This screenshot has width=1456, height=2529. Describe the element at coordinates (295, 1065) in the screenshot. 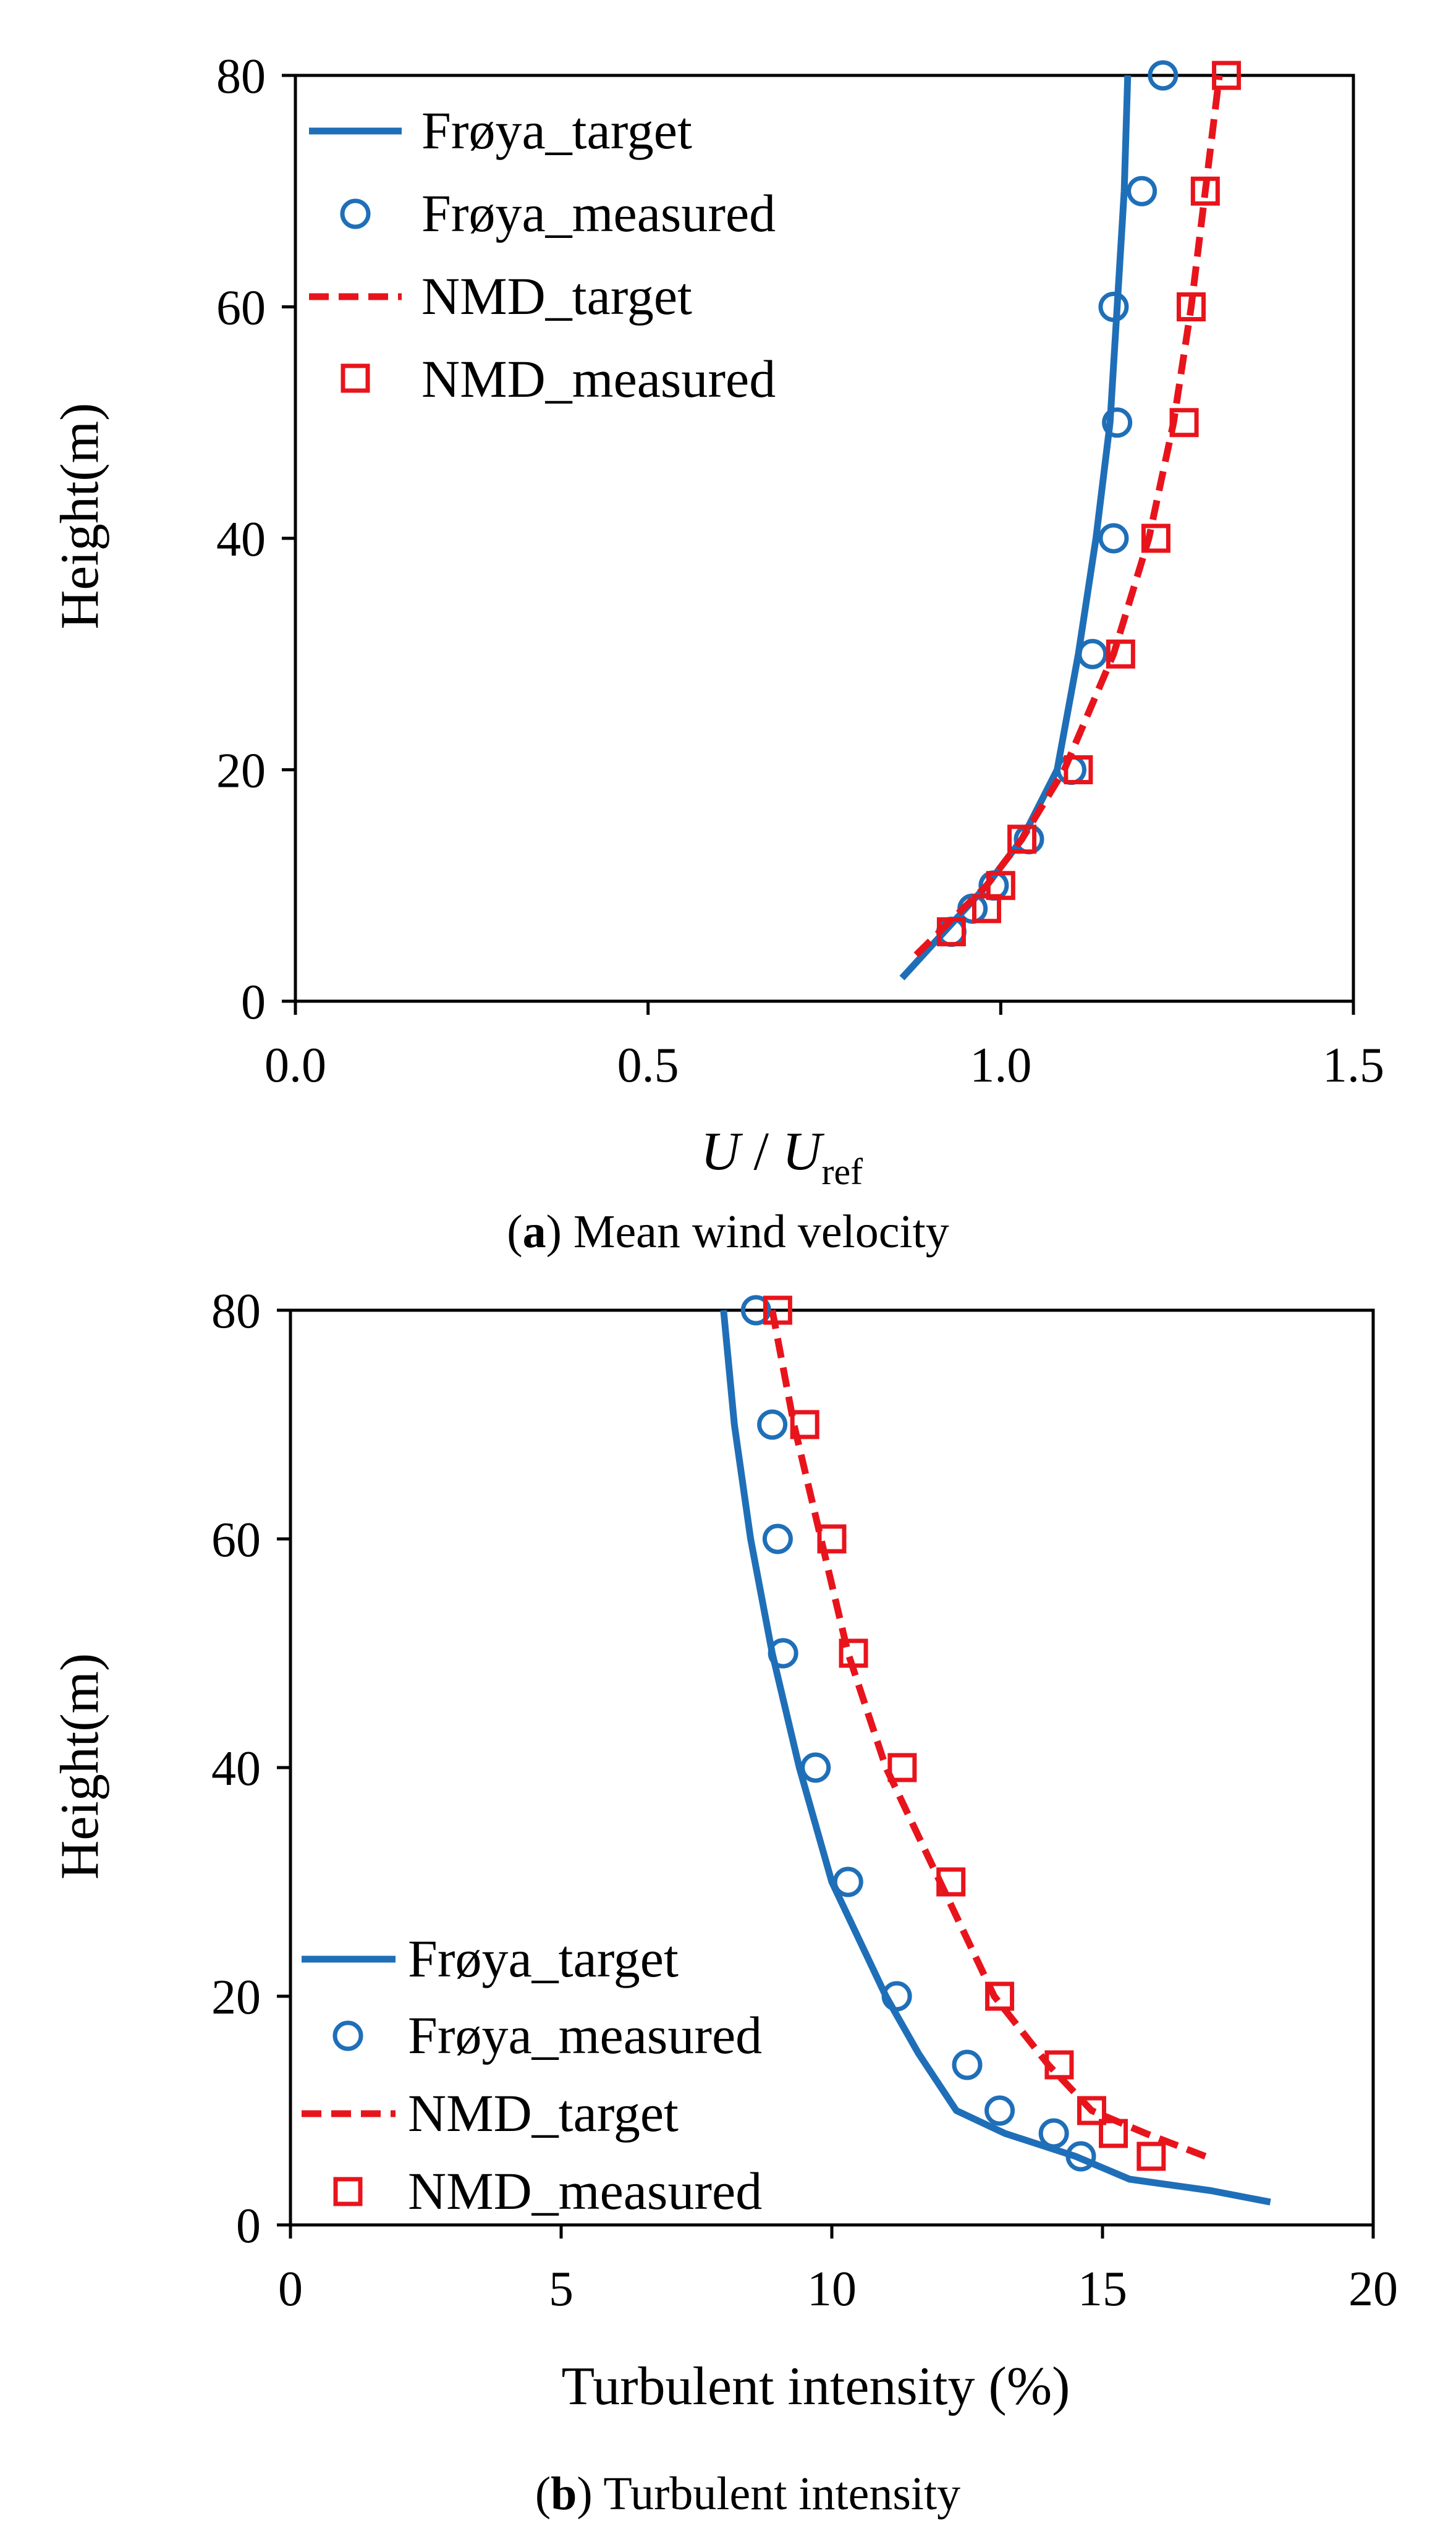

I see `x-tick-label: 0.0` at that location.